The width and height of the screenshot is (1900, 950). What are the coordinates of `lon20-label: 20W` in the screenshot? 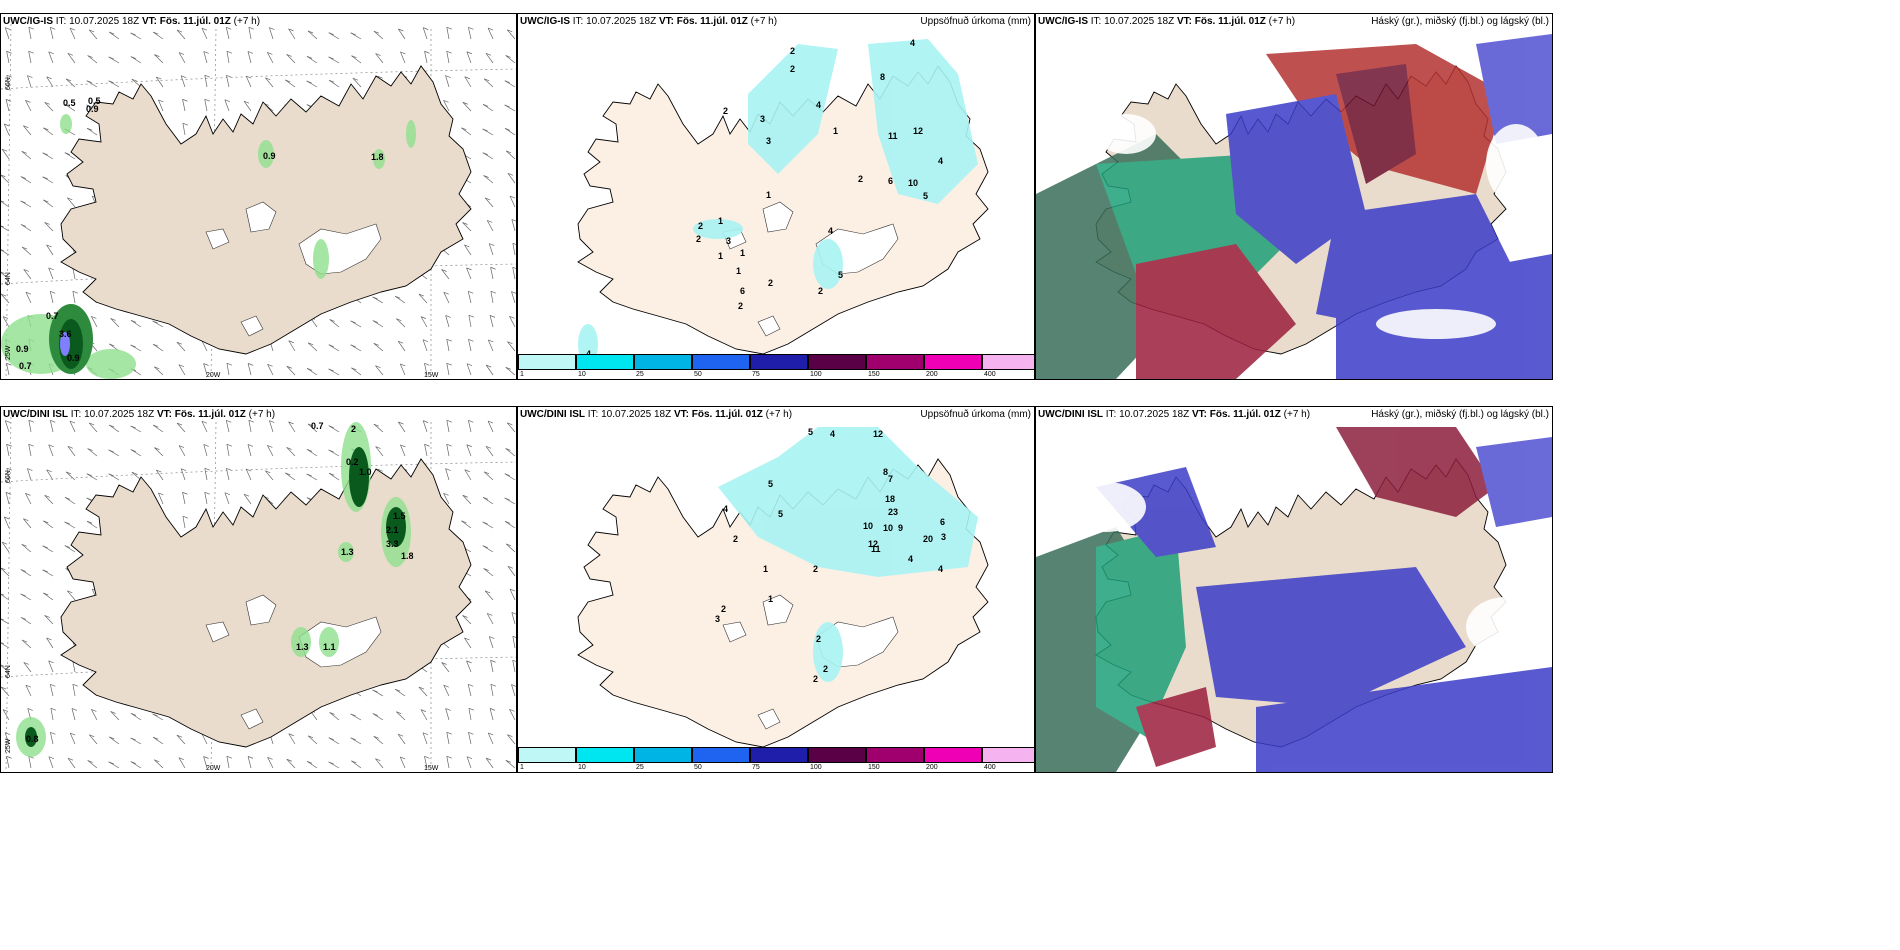 It's located at (213, 375).